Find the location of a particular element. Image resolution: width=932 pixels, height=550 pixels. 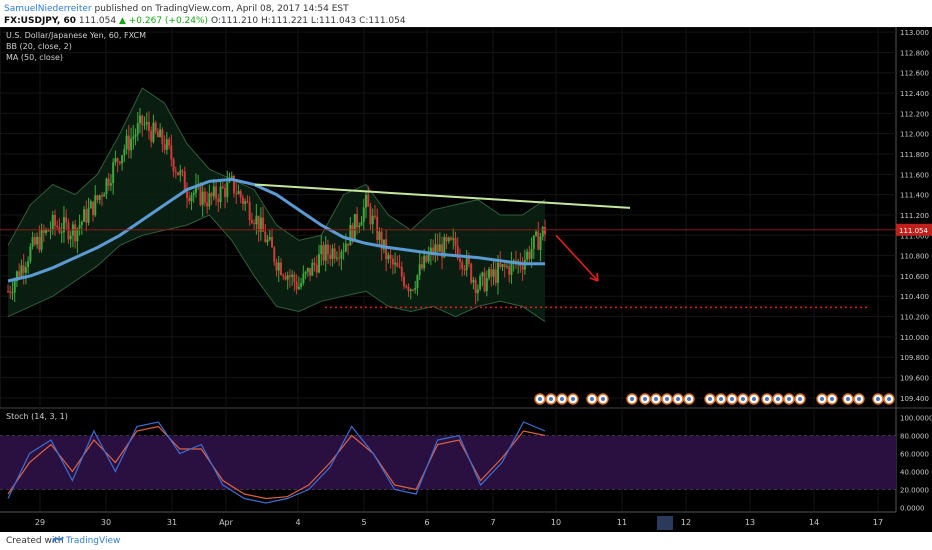

price-tick-label: 110.000 is located at coordinates (914, 338).